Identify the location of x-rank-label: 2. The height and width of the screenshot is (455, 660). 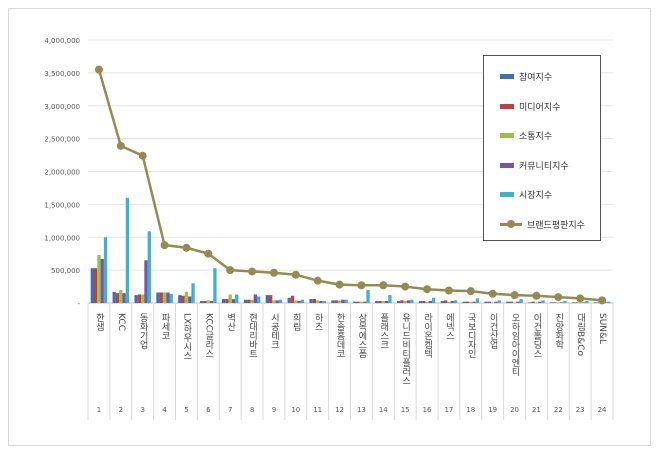
(121, 410).